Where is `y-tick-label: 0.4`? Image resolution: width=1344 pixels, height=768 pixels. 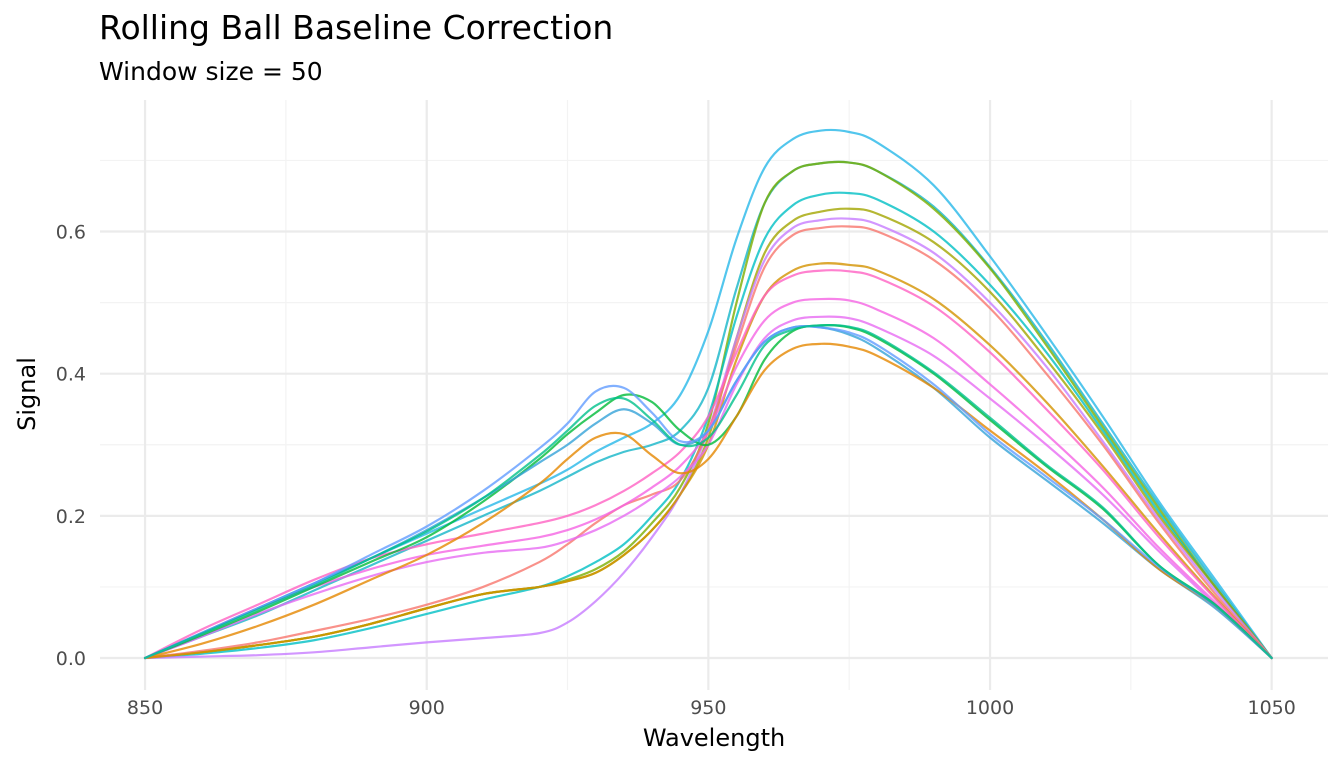 y-tick-label: 0.4 is located at coordinates (71, 375).